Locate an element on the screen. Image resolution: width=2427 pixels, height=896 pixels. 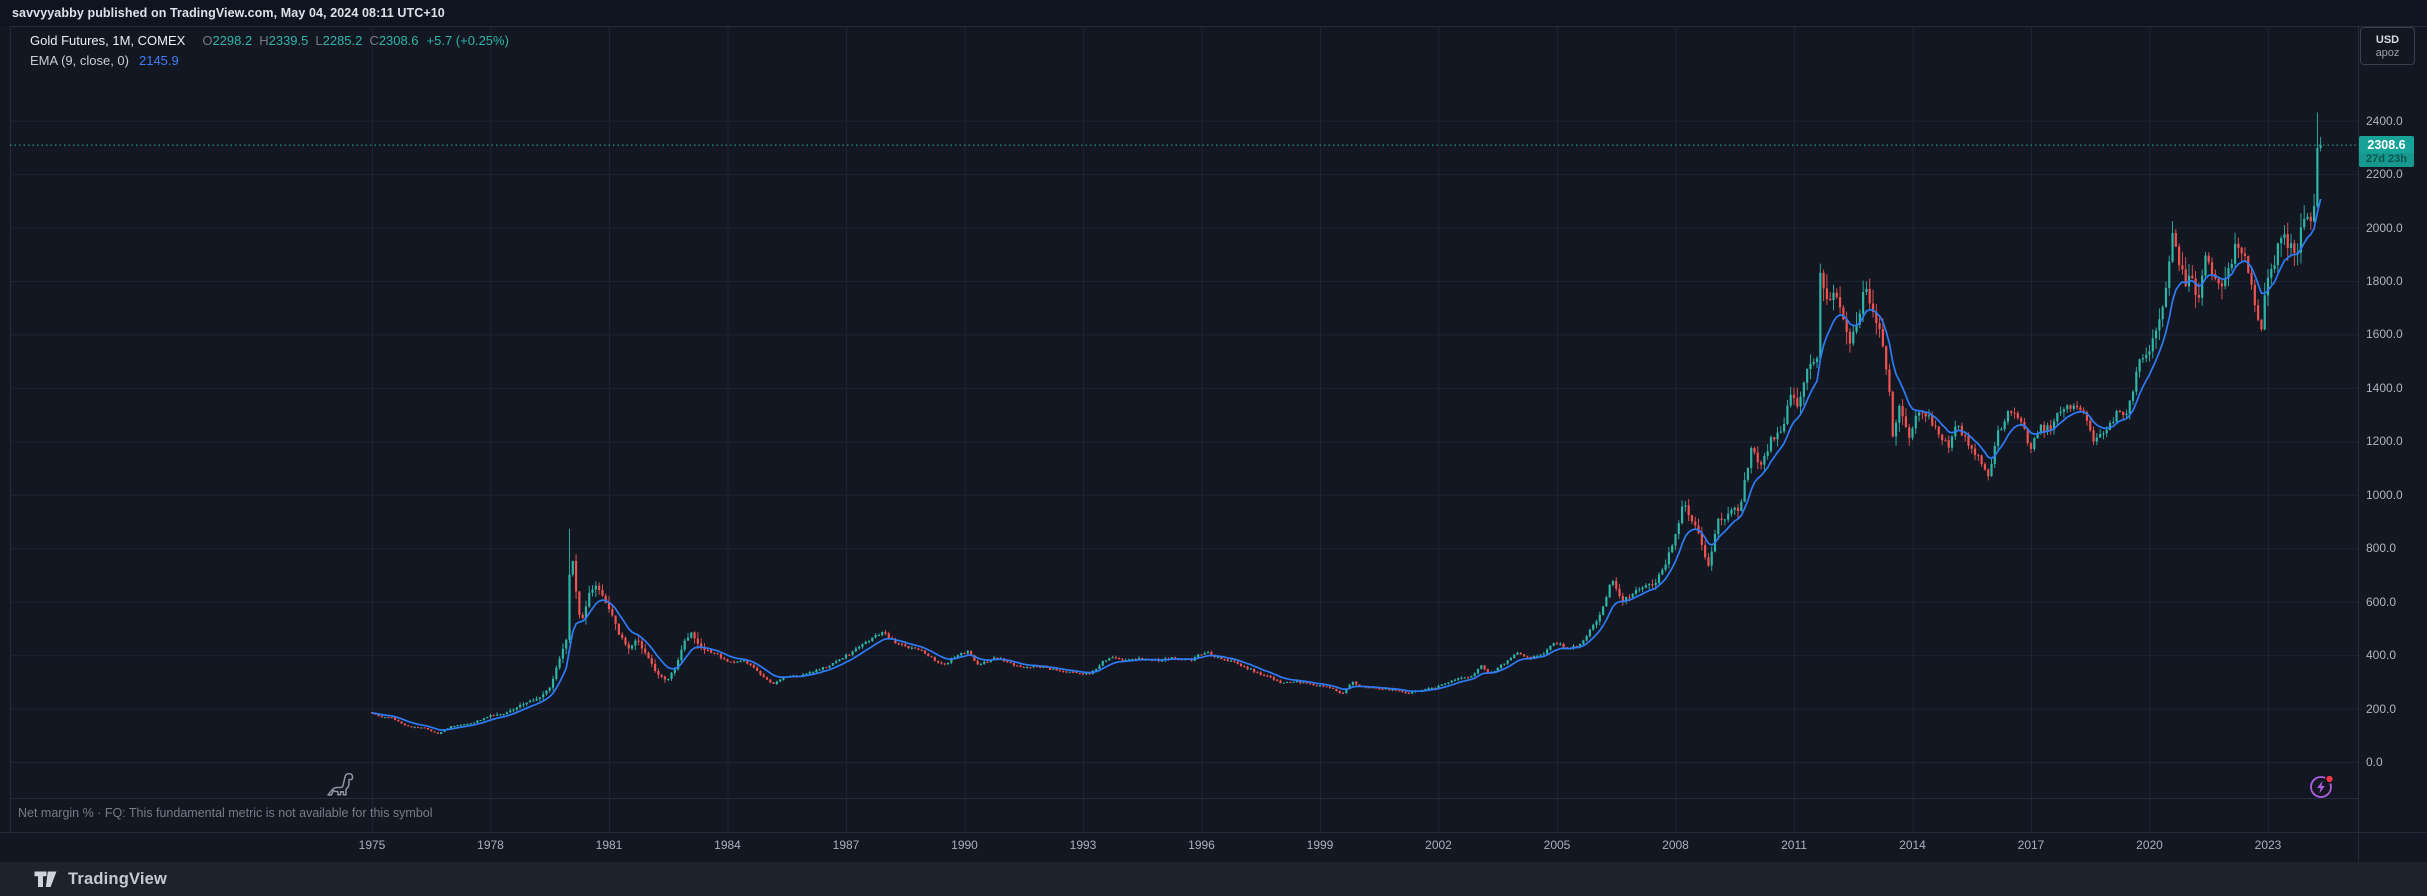
close-value: 2308.6 is located at coordinates (398, 40).